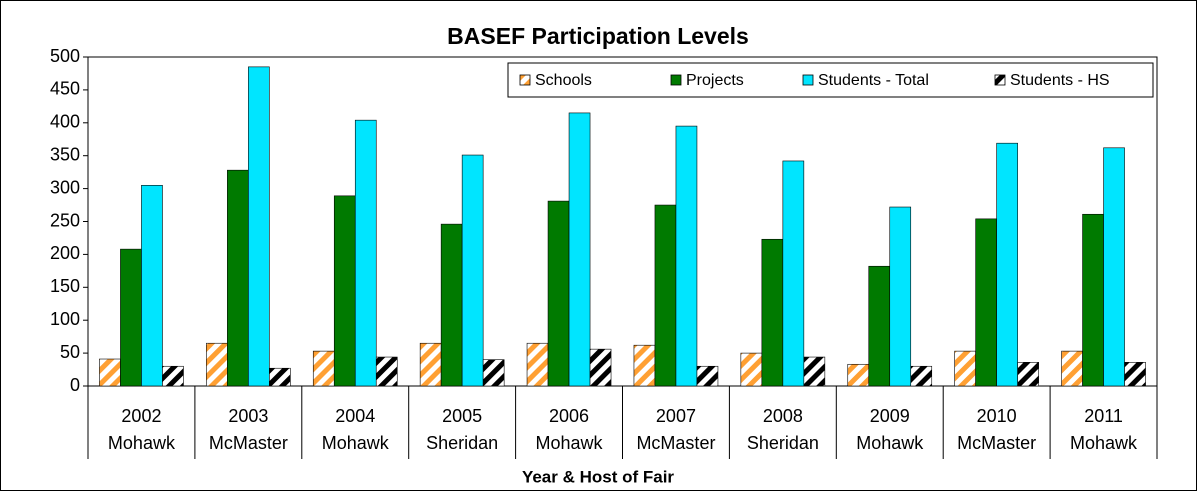  What do you see at coordinates (65, 122) in the screenshot?
I see `y-tick-label: 400` at bounding box center [65, 122].